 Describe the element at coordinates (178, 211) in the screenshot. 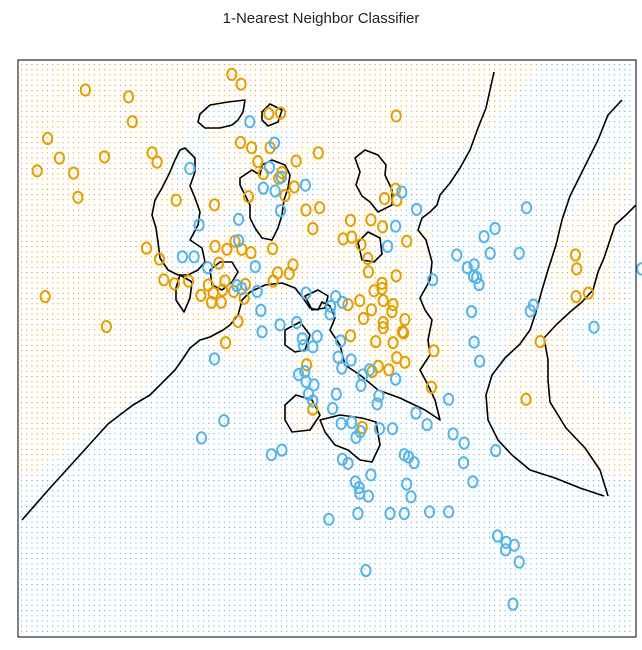

I see `boundary-blue-island-main` at that location.